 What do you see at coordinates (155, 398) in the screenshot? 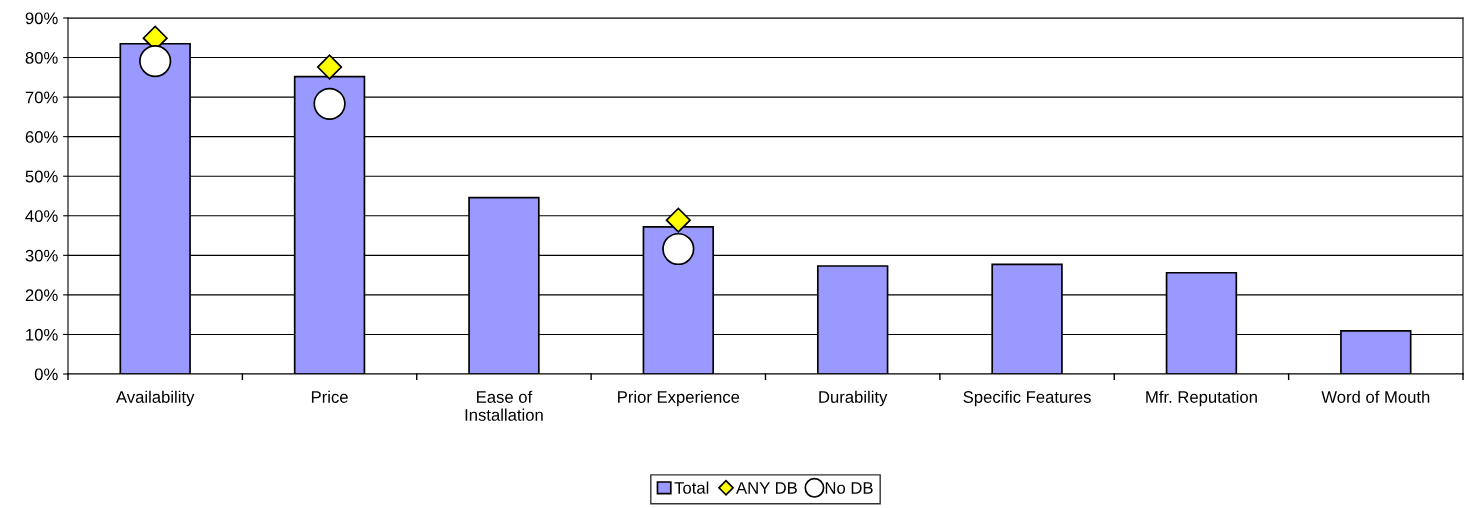
I see `x-tick-label: Availability` at bounding box center [155, 398].